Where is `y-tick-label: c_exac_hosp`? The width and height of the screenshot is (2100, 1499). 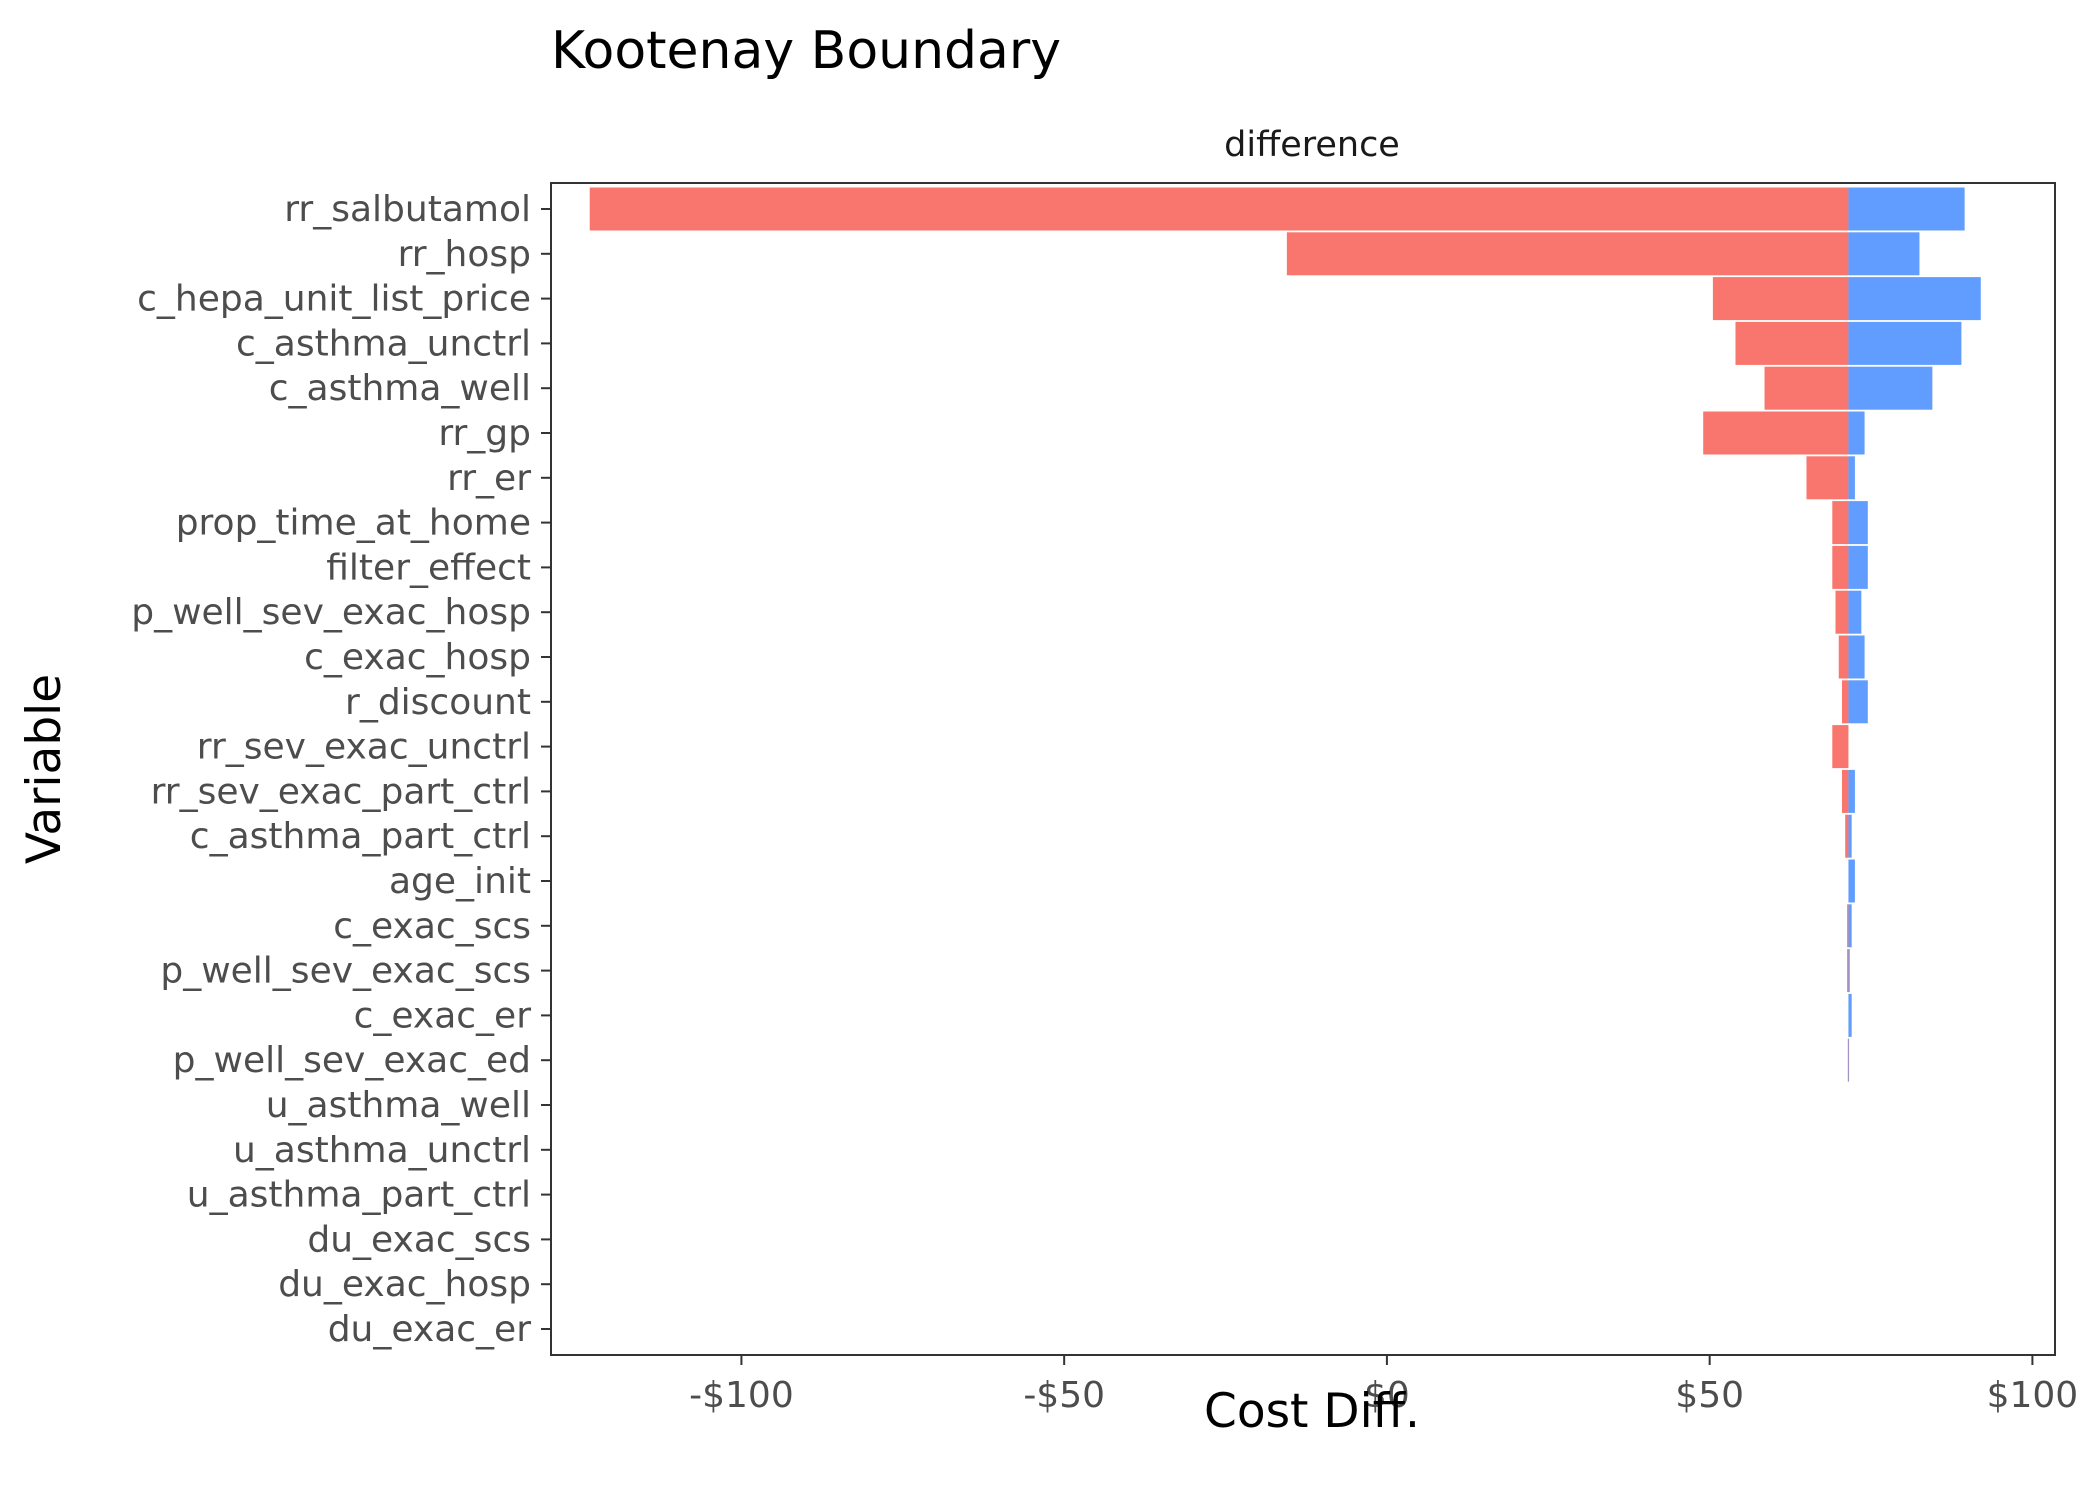
y-tick-label: c_exac_hosp is located at coordinates (417, 657).